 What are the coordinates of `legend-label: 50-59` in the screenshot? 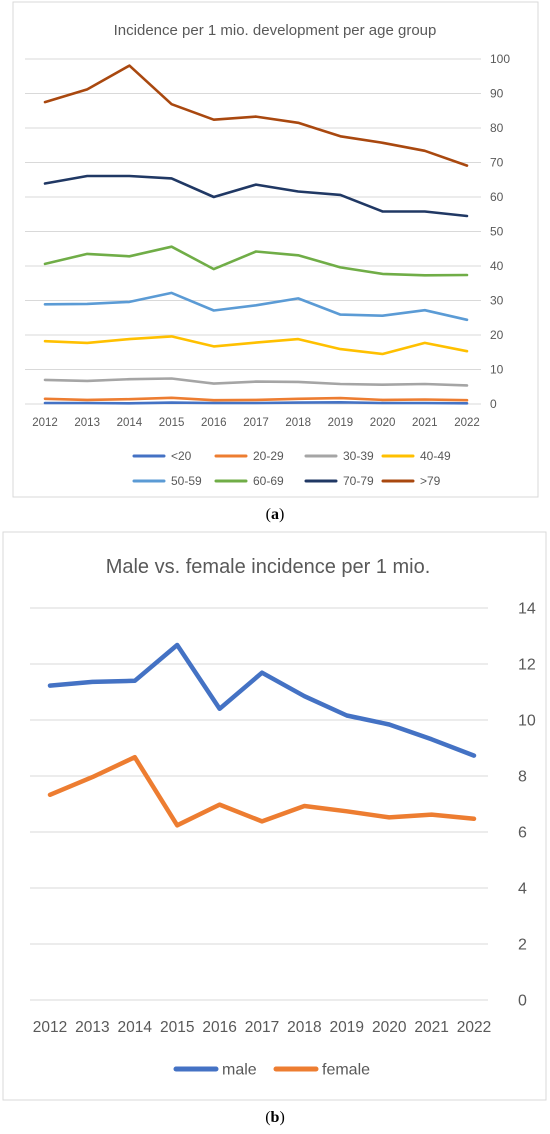 It's located at (186, 481).